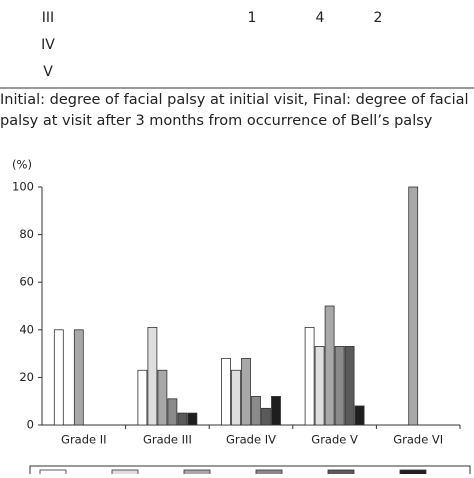 The image size is (474, 478). What do you see at coordinates (23, 187) in the screenshot?
I see `y-tick-label: 100` at bounding box center [23, 187].